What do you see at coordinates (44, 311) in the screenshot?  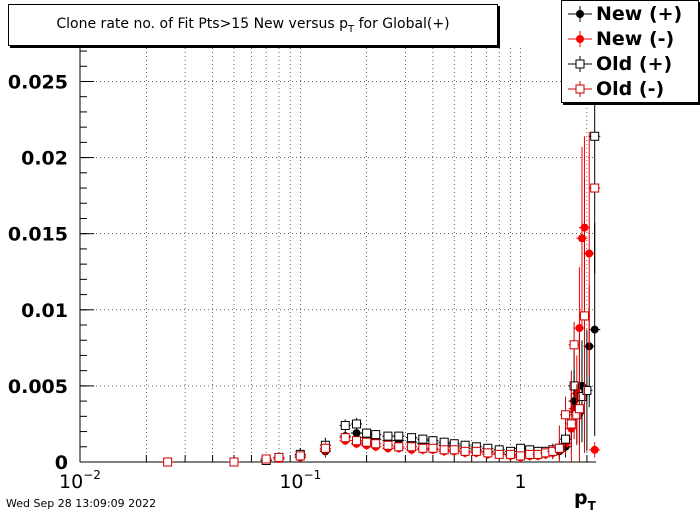 I see `y-tick-label: 0.01` at bounding box center [44, 311].